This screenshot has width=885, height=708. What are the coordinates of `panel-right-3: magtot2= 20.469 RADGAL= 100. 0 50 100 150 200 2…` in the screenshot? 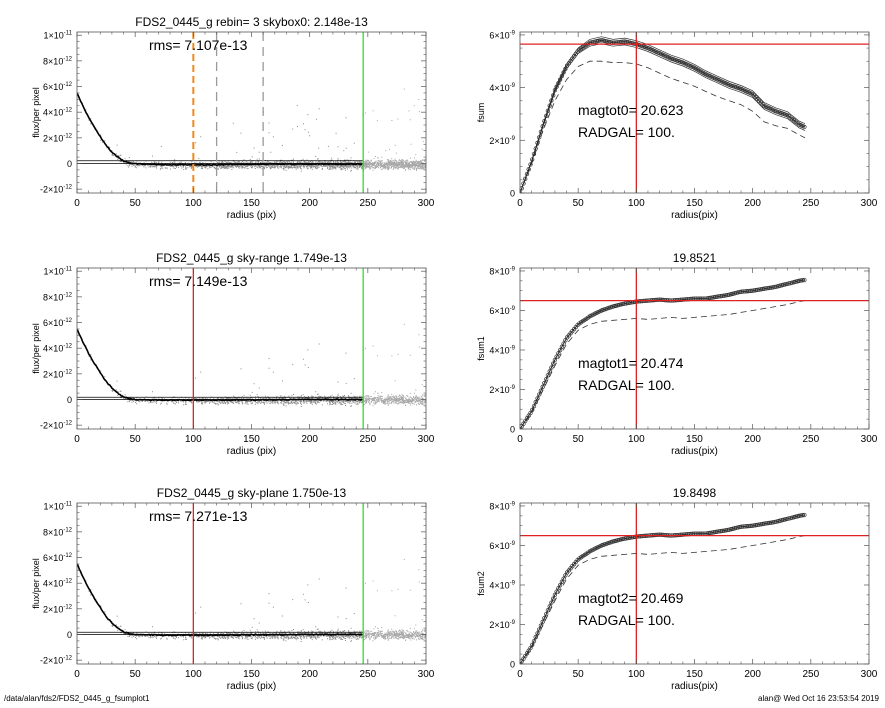 It's located at (677, 589).